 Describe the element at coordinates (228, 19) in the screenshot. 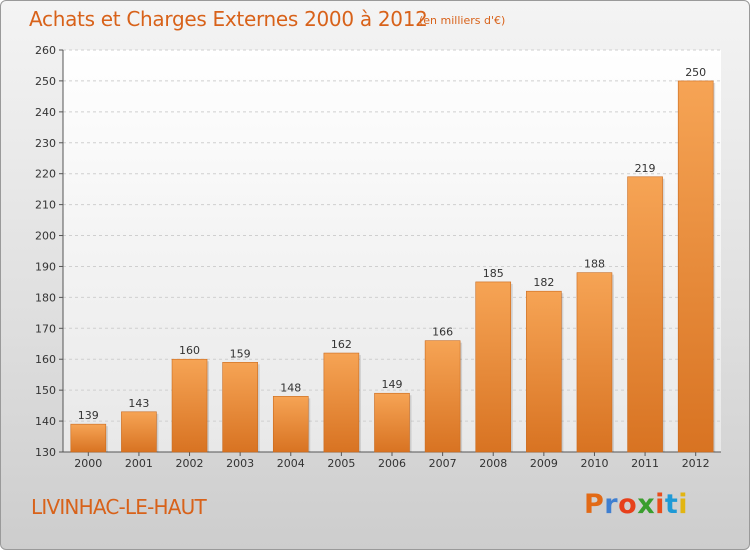

I see `chart-title: Achats et Charges Externes 2000 à 2012` at that location.